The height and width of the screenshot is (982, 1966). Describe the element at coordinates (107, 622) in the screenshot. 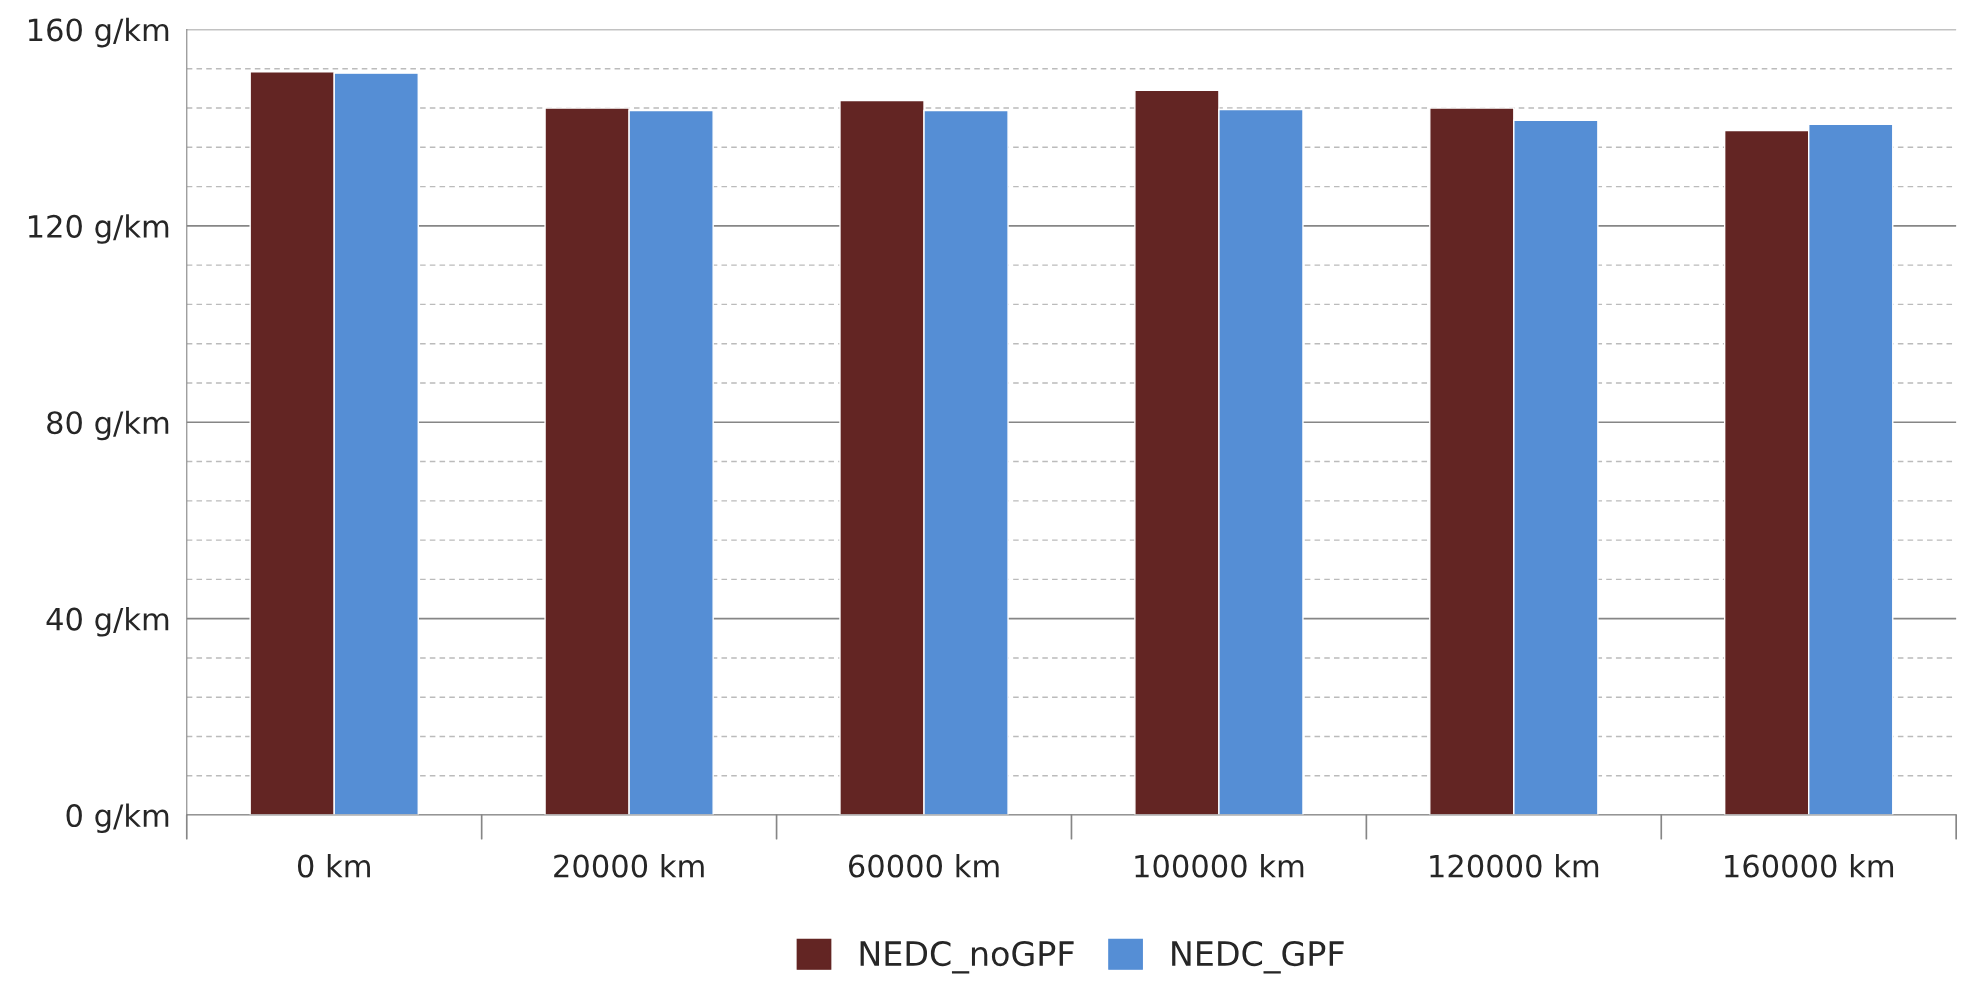

I see `y-tick-label: 40 g/km` at that location.